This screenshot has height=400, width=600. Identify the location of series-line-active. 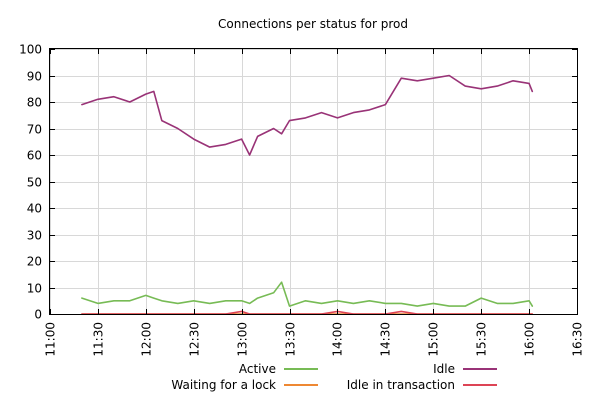
(307, 294).